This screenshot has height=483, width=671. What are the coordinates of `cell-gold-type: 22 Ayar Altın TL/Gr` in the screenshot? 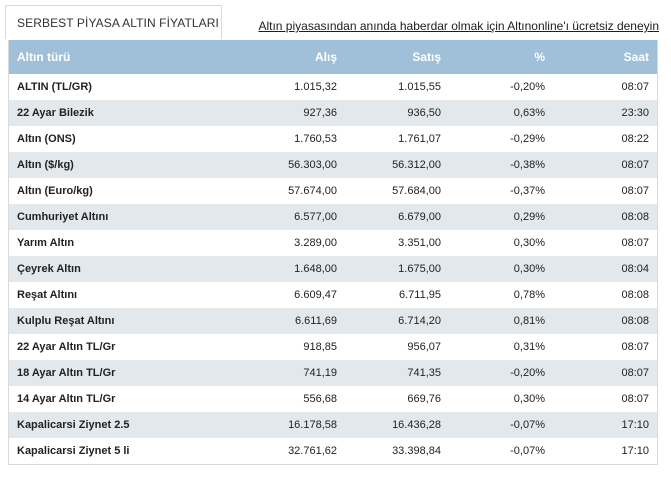 It's located at (66, 347).